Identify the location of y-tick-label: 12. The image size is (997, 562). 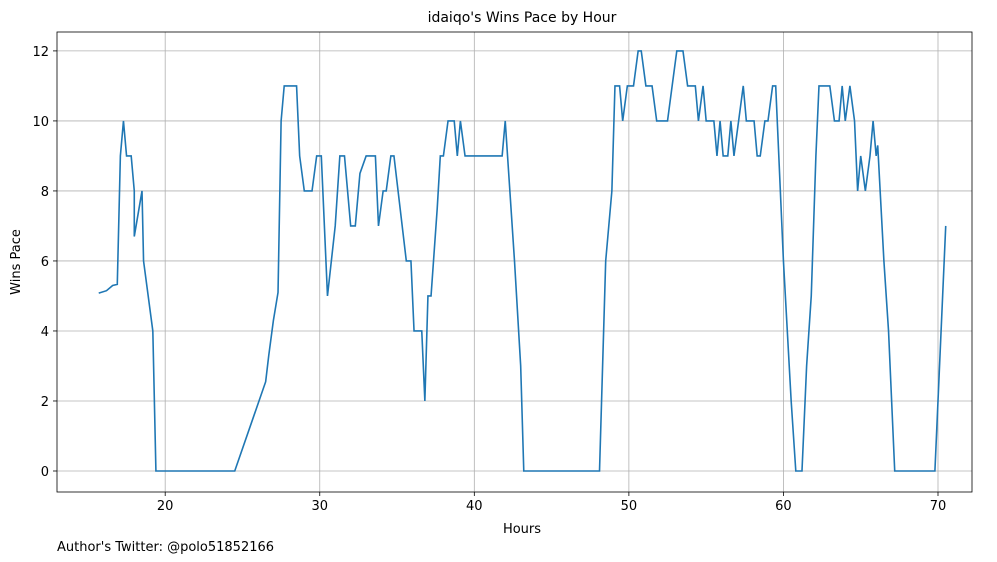
(40, 52).